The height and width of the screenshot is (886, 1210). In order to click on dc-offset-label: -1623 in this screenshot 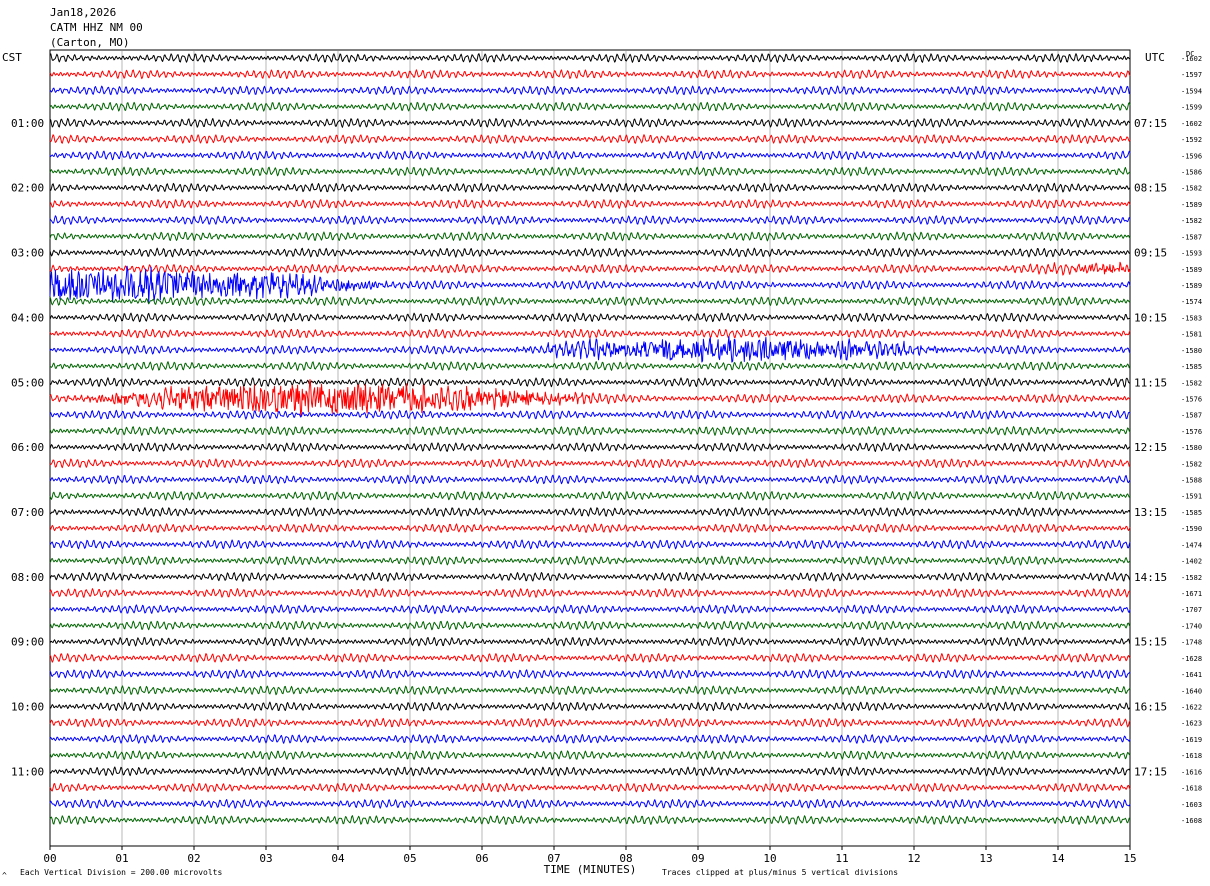, I will do `click(1191, 724)`.